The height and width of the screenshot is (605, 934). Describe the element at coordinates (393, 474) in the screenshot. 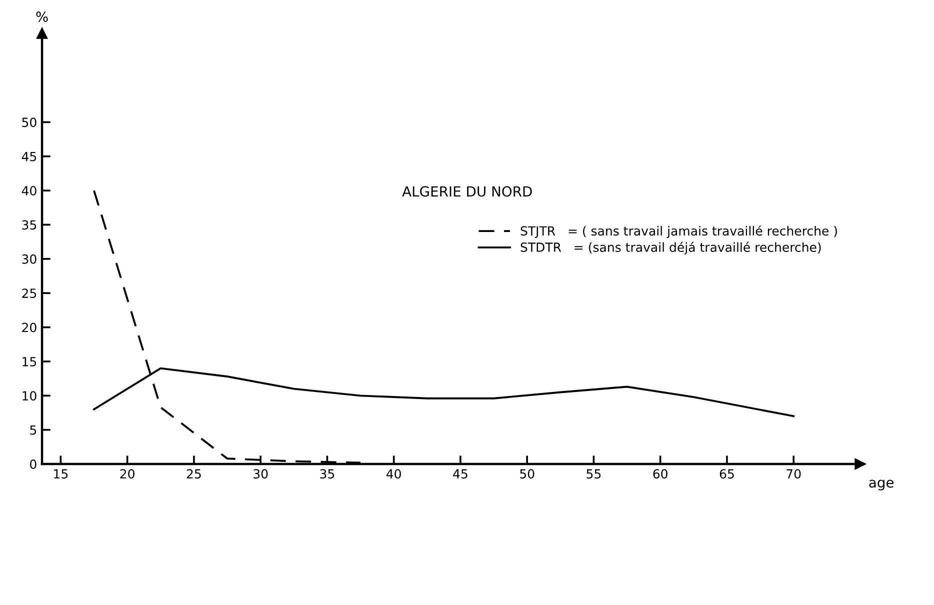

I see `x-tick-label: 40` at that location.